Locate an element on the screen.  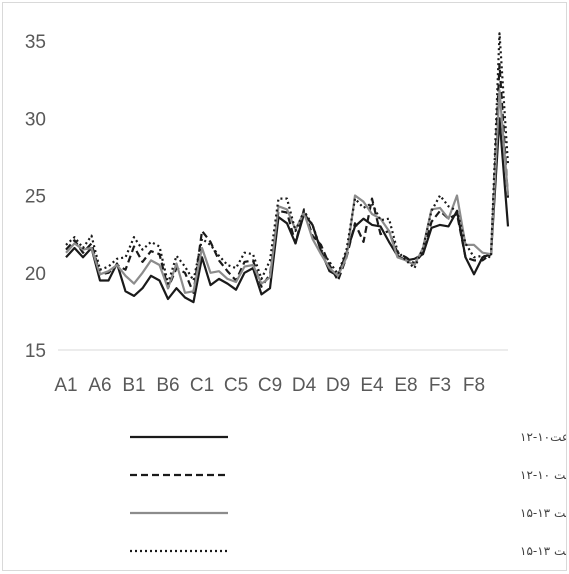
x-tick-label: E4 is located at coordinates (372, 385).